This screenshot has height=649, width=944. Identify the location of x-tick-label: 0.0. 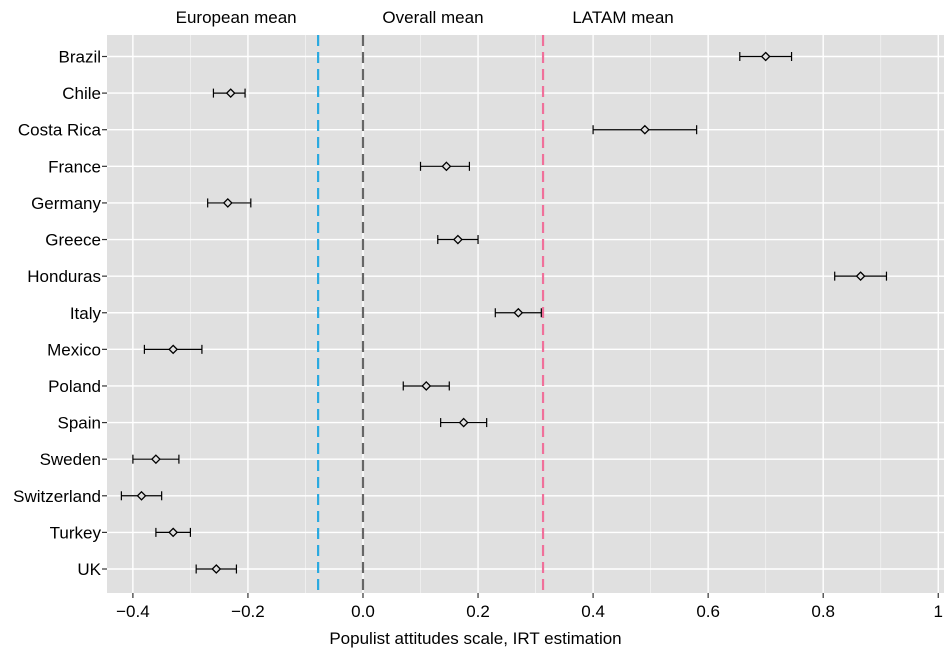
(363, 611).